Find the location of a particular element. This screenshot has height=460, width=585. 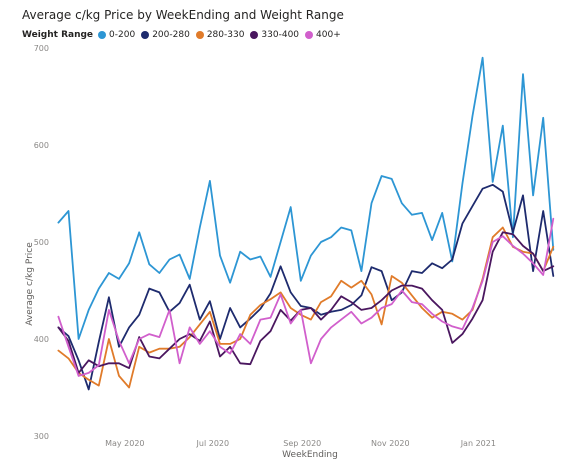

x-tick-label: Nov 2020 is located at coordinates (390, 443).